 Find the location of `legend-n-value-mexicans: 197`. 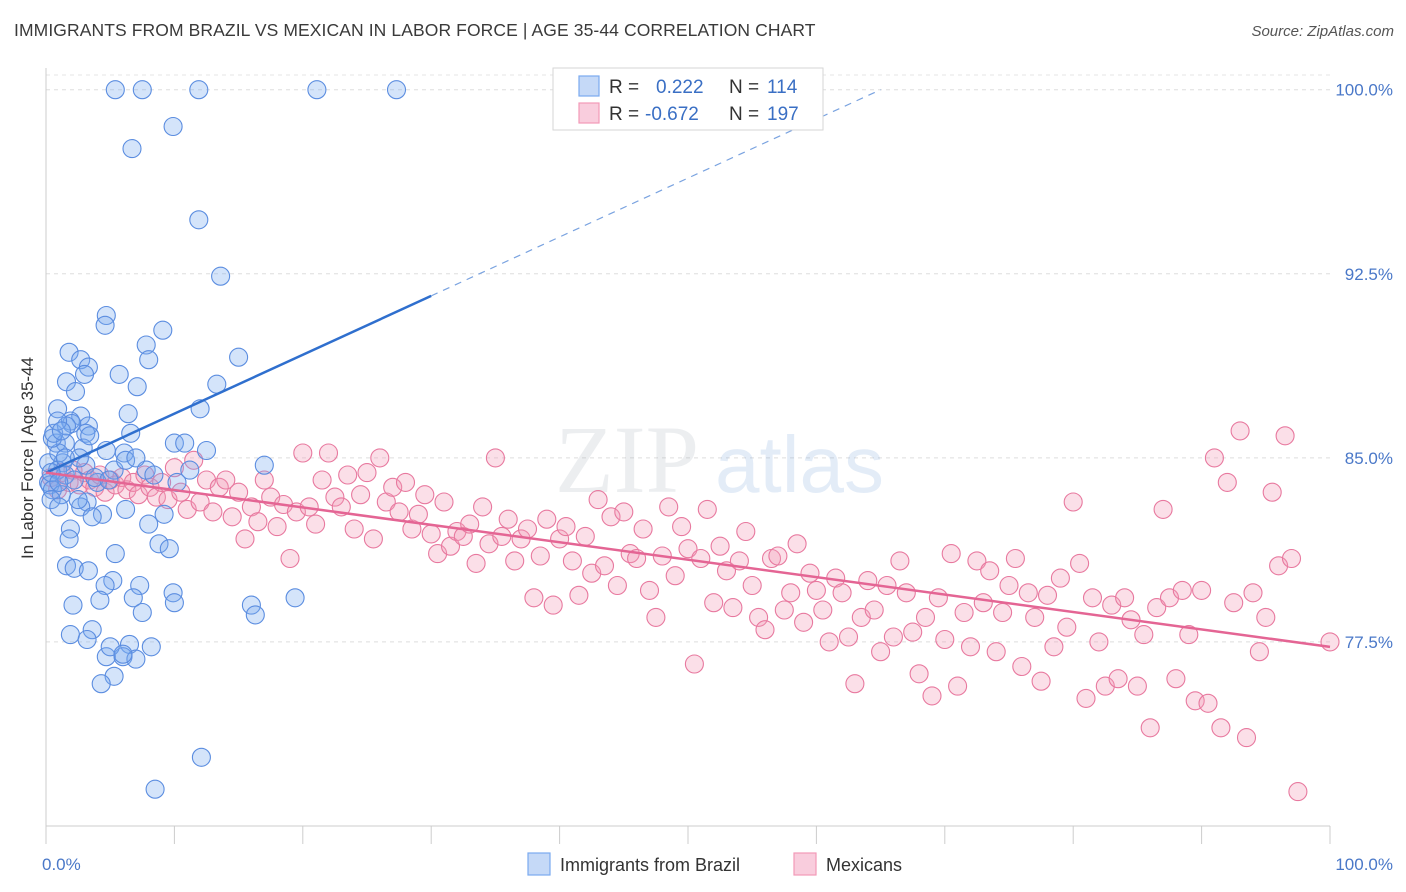

legend-n-value-mexicans: 197 is located at coordinates (783, 114).